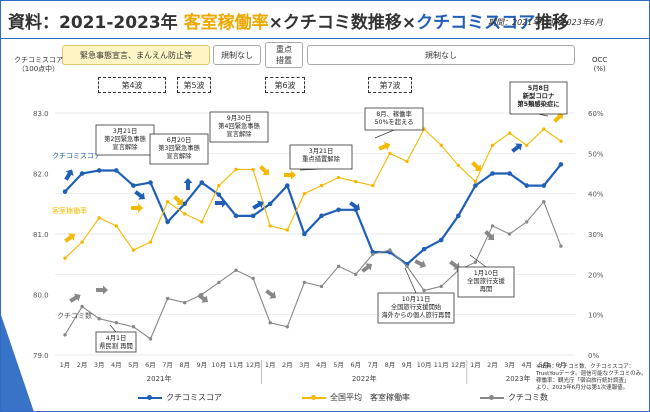  Describe the element at coordinates (132, 85) in the screenshot. I see `wave-4: 第4波` at that location.